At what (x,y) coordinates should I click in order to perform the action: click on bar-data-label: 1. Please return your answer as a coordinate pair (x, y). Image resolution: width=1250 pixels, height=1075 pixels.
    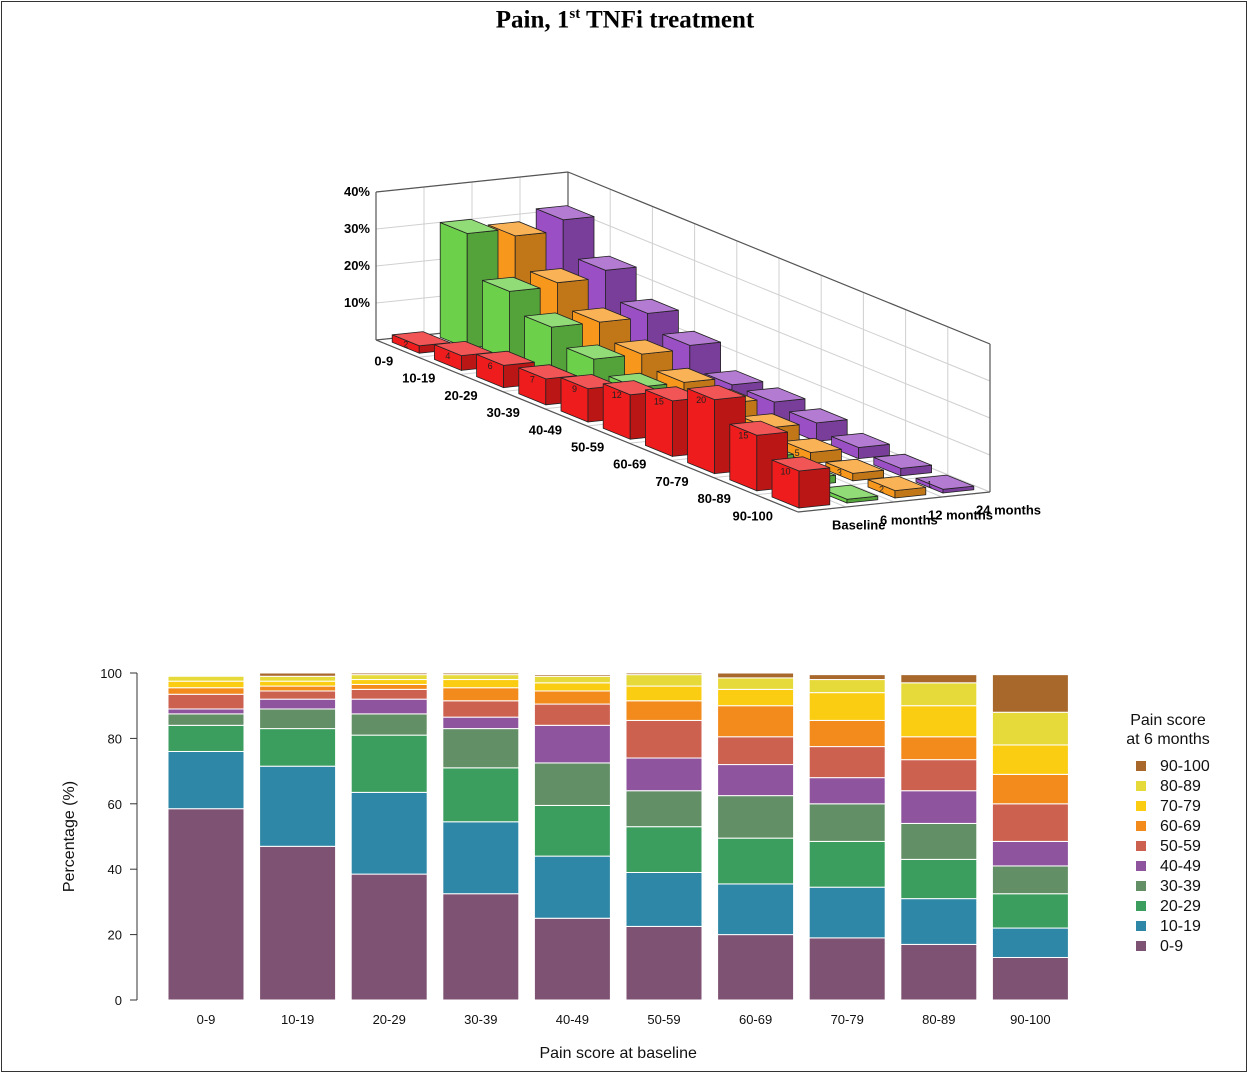
    Looking at the image, I should click on (929, 485).